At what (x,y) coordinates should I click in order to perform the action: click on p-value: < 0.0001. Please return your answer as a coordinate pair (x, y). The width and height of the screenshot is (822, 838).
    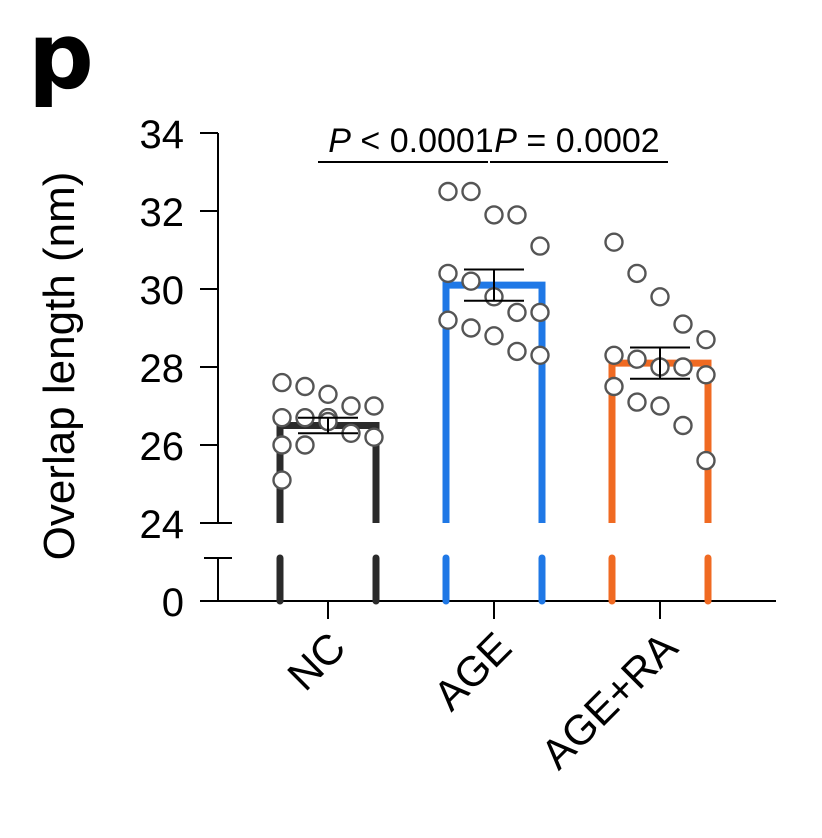
    Looking at the image, I should click on (422, 141).